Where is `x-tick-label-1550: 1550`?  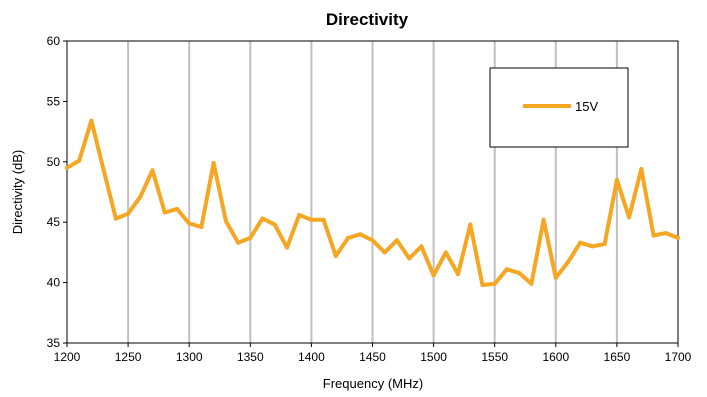 x-tick-label-1550: 1550 is located at coordinates (494, 357).